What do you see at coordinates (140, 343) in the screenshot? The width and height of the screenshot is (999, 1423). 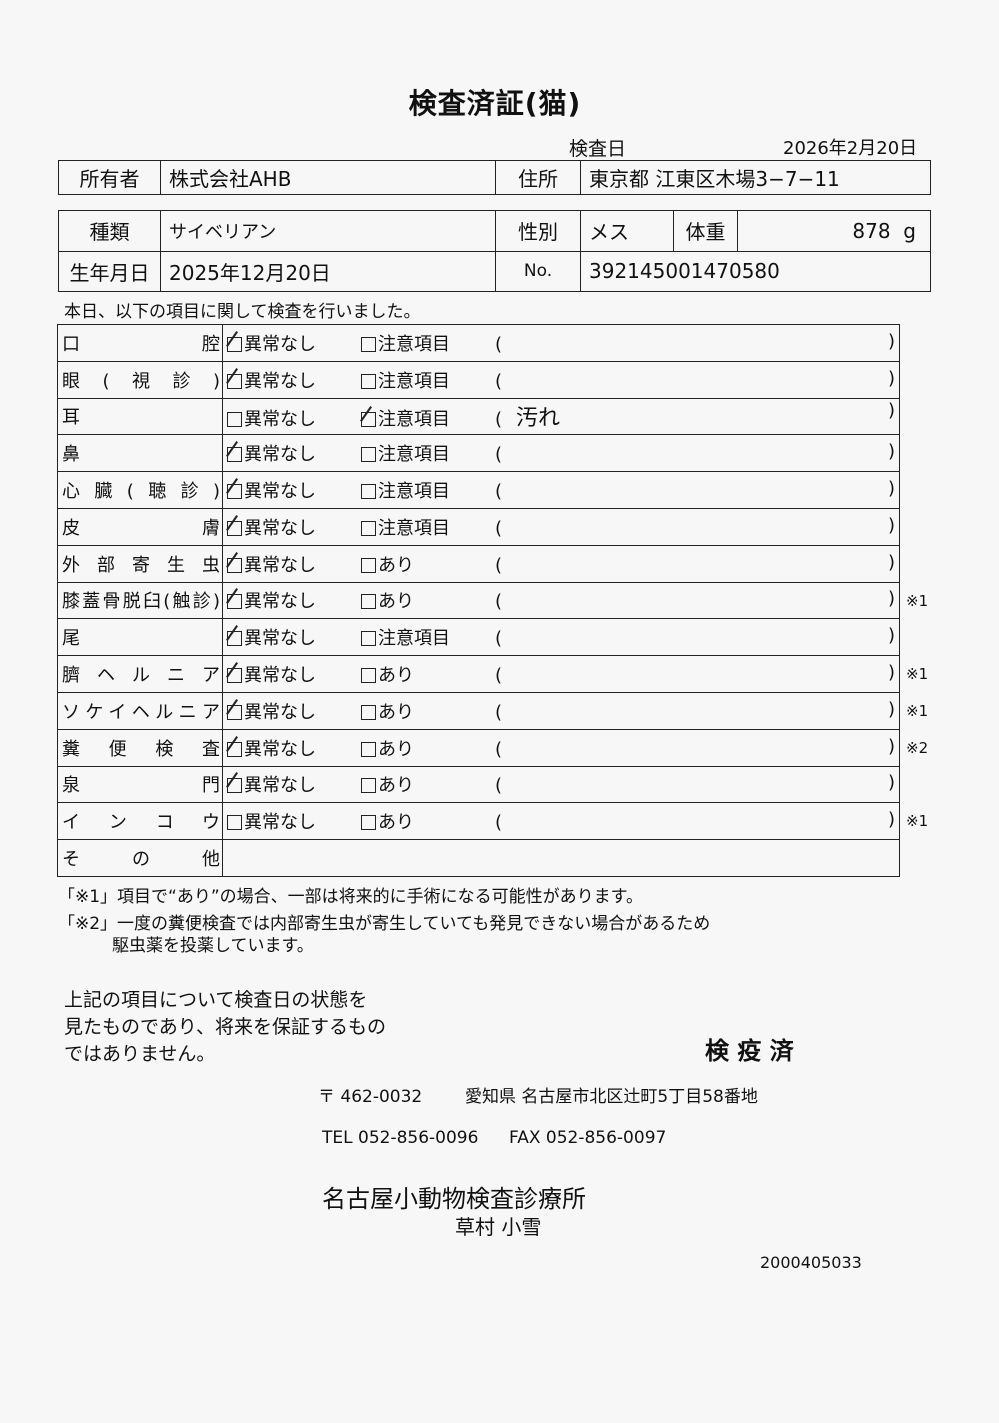 I see `item-name: 口腔` at bounding box center [140, 343].